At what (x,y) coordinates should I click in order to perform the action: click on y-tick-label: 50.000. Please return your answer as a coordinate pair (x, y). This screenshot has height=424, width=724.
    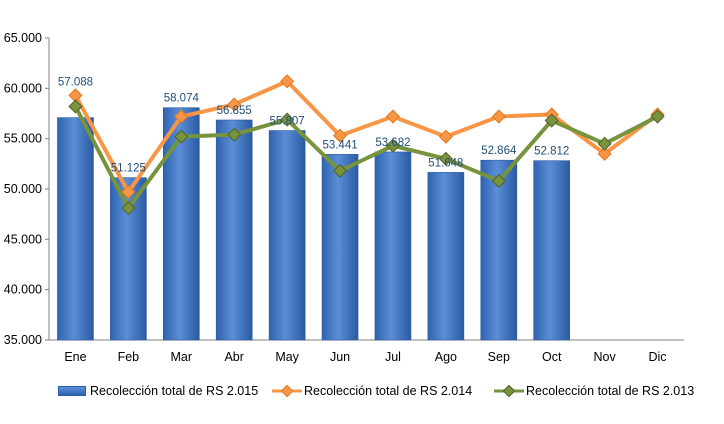
    Looking at the image, I should click on (23, 189).